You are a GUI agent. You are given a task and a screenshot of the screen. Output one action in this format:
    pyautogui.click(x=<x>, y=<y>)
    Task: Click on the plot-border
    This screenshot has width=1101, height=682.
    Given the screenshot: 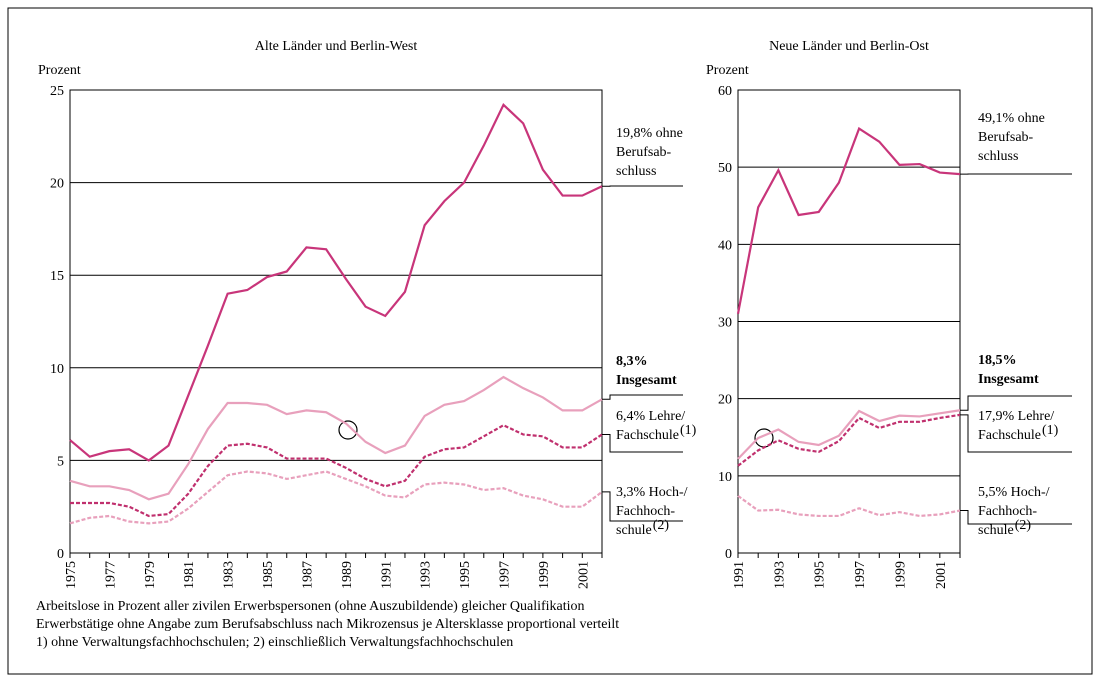 What is the action you would take?
    pyautogui.click(x=849, y=321)
    